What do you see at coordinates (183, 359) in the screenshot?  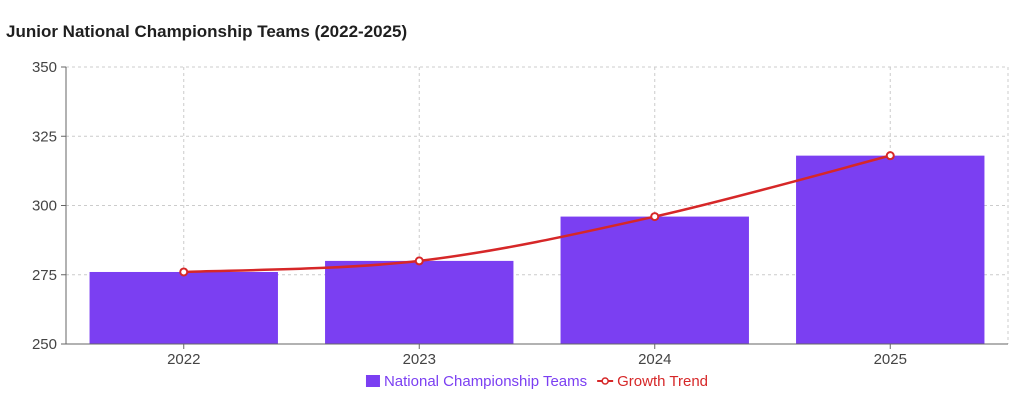 I see `x-tick-label: 2022` at bounding box center [183, 359].